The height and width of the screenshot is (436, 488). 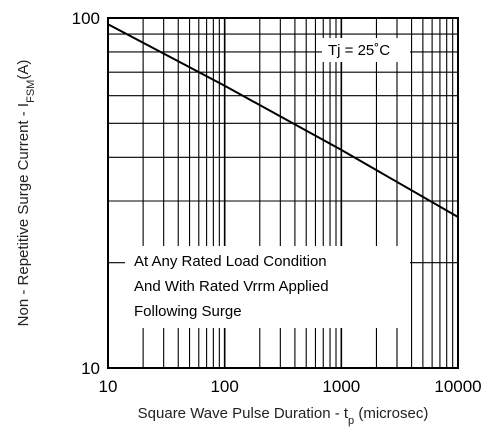 I want to click on annotation-temperature-box, so click(x=366, y=50).